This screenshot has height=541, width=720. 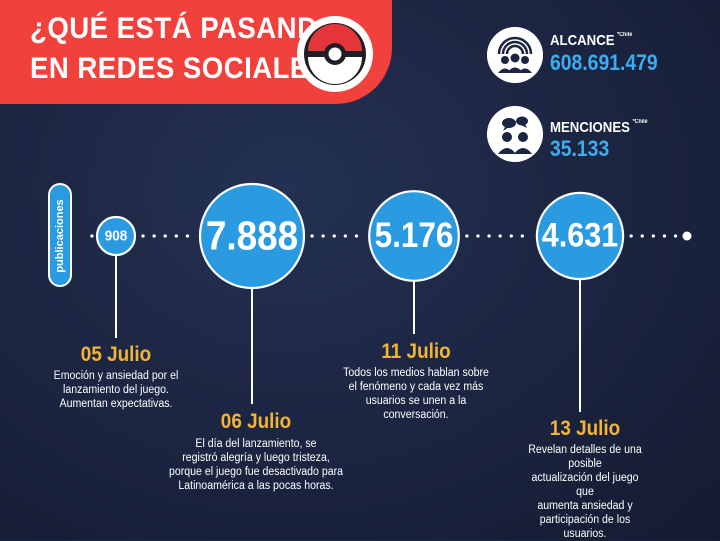 I want to click on bubble-value-1: 7.888, so click(x=252, y=235).